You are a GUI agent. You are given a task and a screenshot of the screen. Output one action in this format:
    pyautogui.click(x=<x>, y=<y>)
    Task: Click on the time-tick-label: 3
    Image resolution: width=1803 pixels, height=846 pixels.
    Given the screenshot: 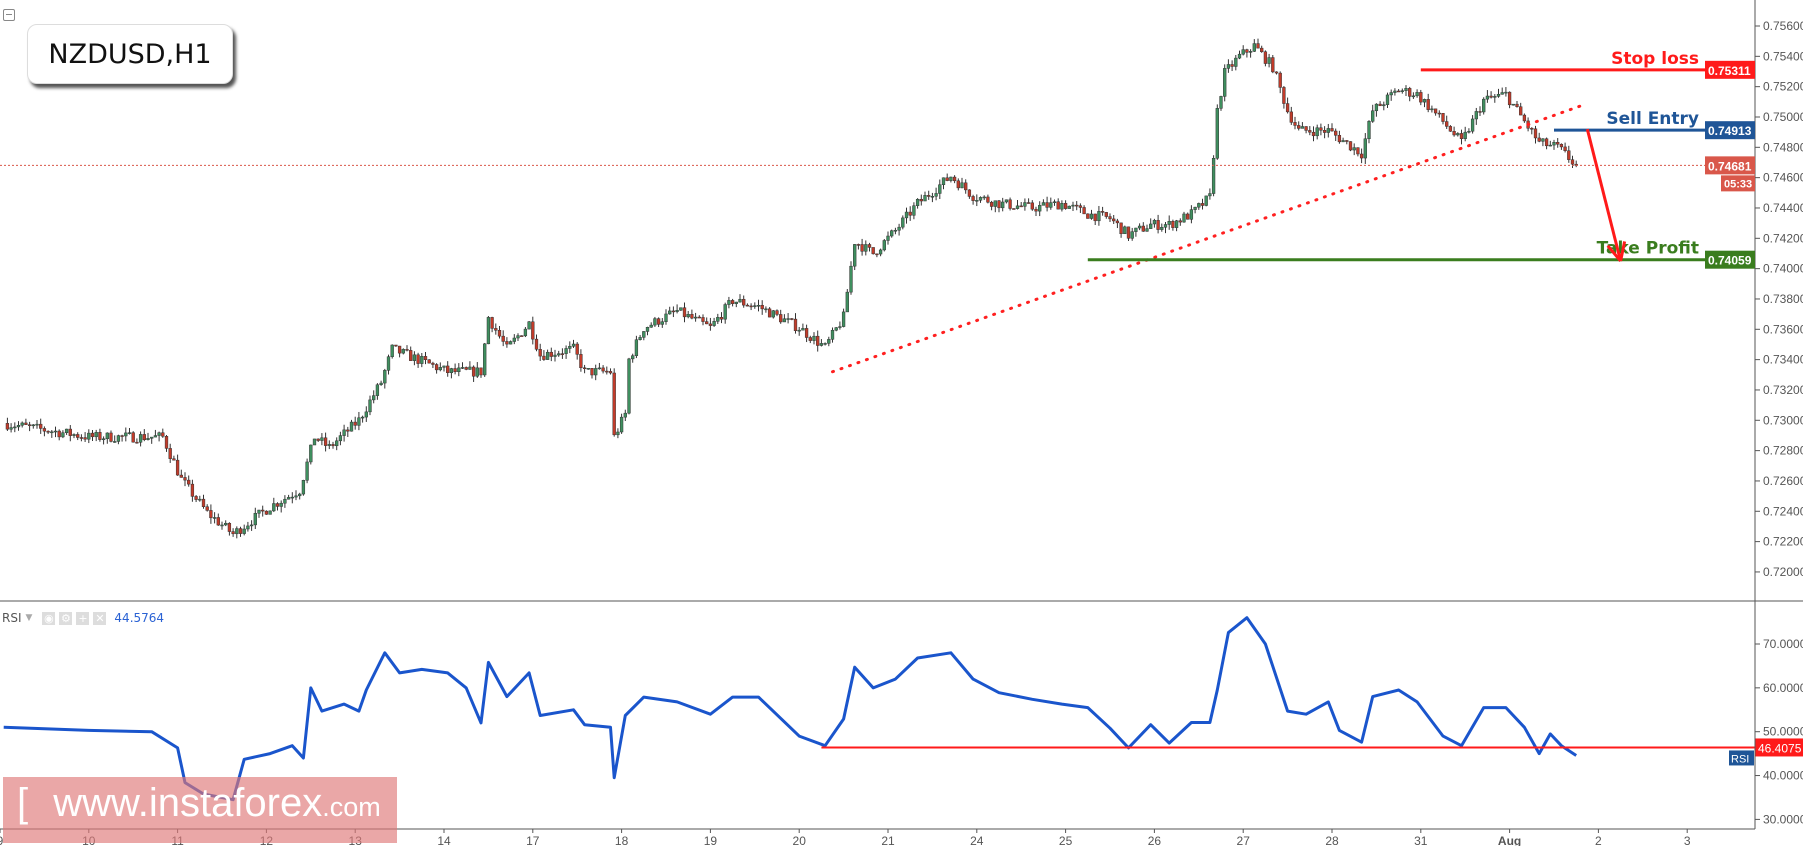 What is the action you would take?
    pyautogui.click(x=1687, y=840)
    